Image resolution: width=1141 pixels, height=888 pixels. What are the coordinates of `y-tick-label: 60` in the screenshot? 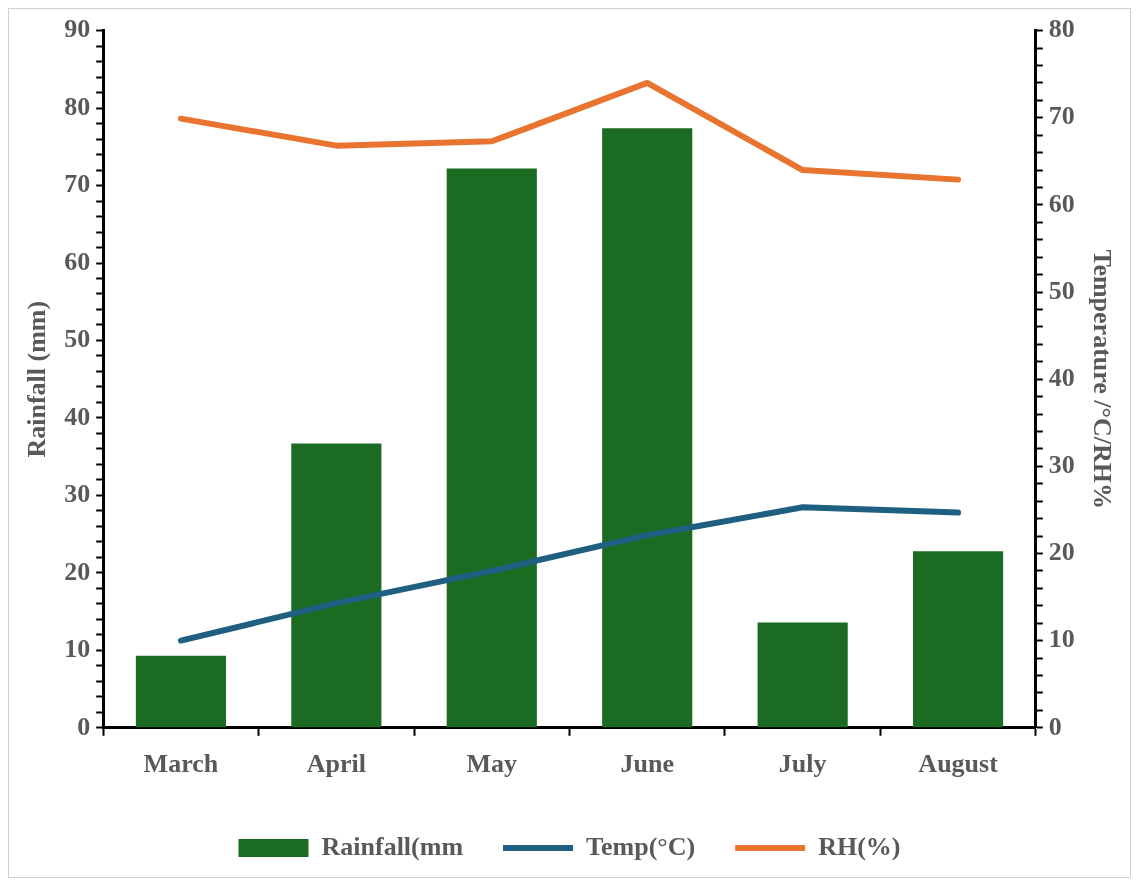 It's located at (77, 261).